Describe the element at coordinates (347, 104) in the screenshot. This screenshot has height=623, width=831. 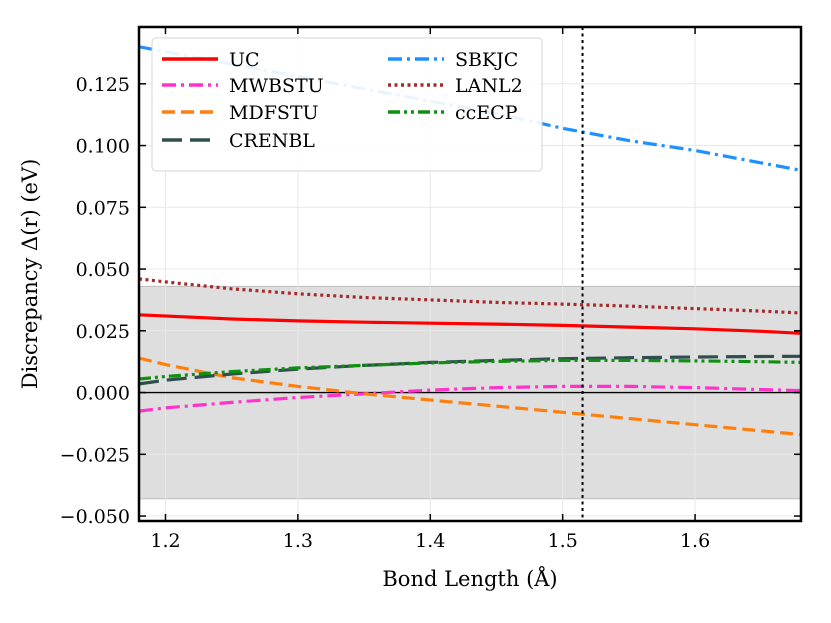
I see `legend-box` at that location.